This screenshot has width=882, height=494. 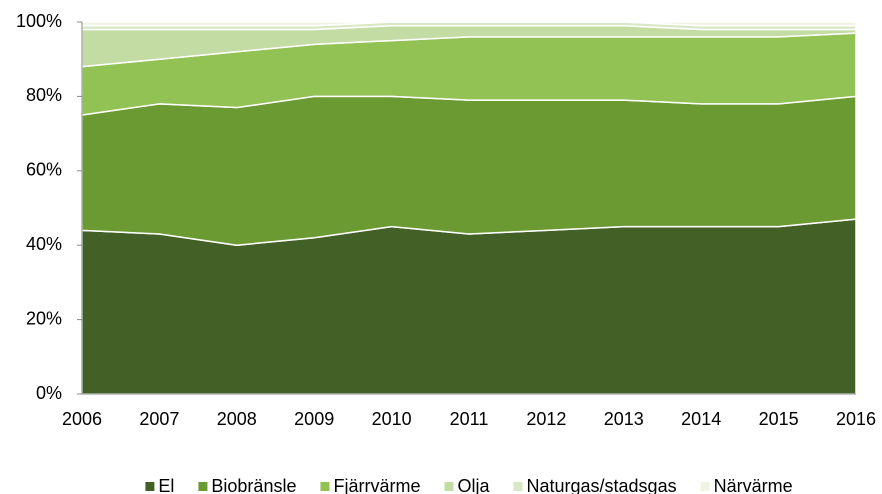 I want to click on y-tick-label: 20%, so click(x=44, y=318).